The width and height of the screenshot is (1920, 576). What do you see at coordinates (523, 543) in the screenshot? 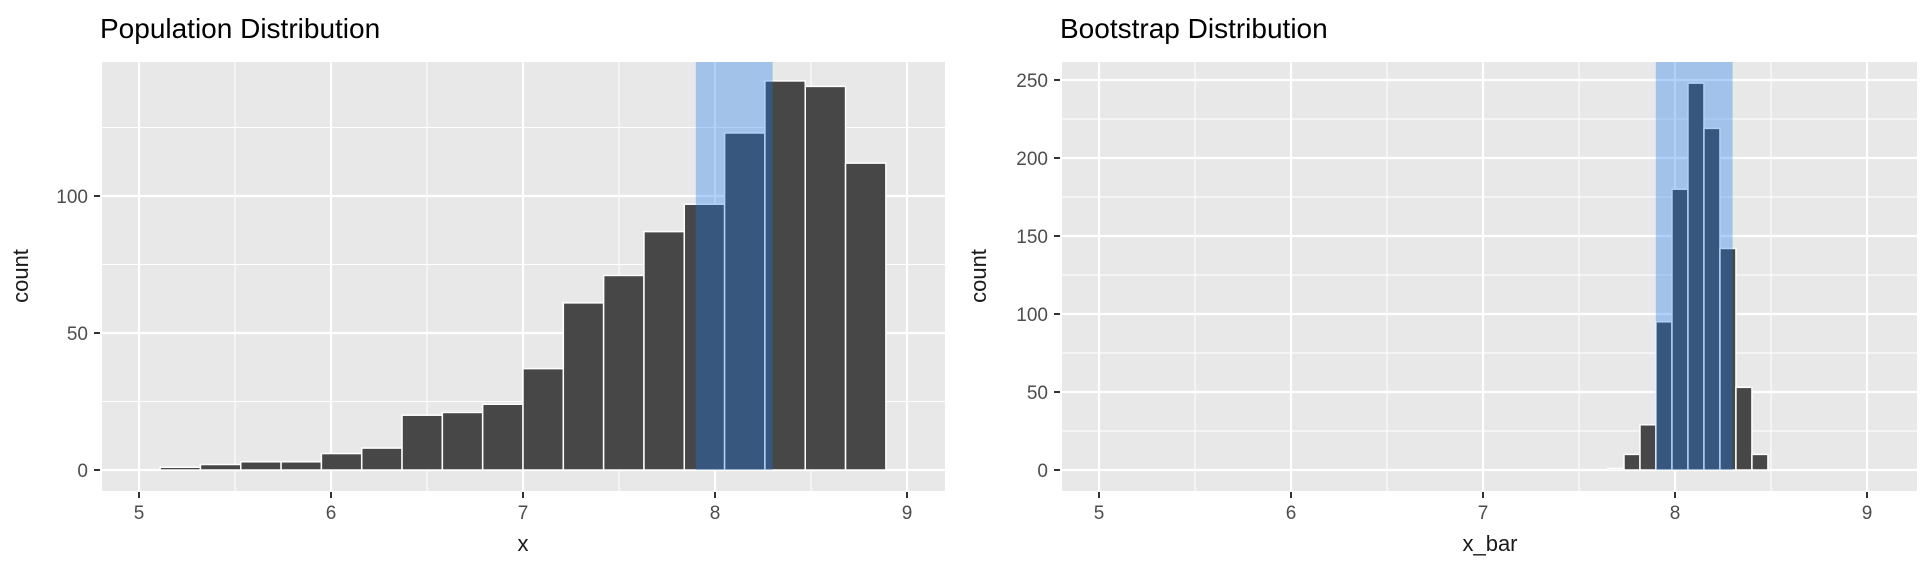
I see `population-x-axis-title: x` at bounding box center [523, 543].